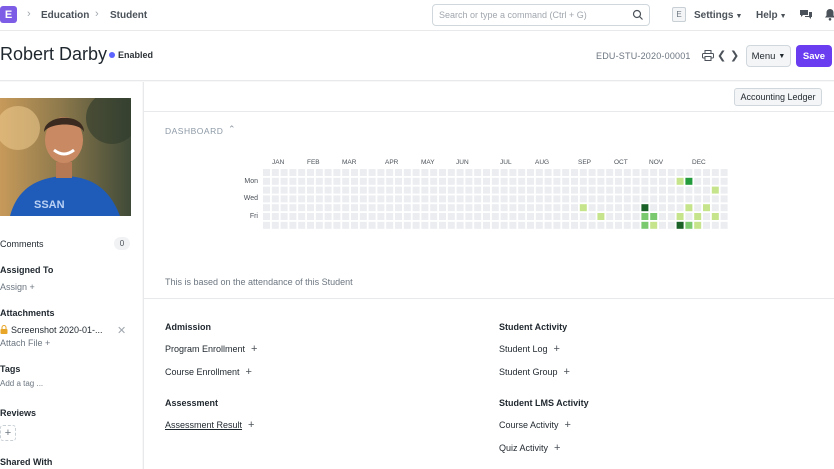 This screenshot has width=834, height=469. Describe the element at coordinates (768, 56) in the screenshot. I see `menu-button: Menu ▼` at that location.